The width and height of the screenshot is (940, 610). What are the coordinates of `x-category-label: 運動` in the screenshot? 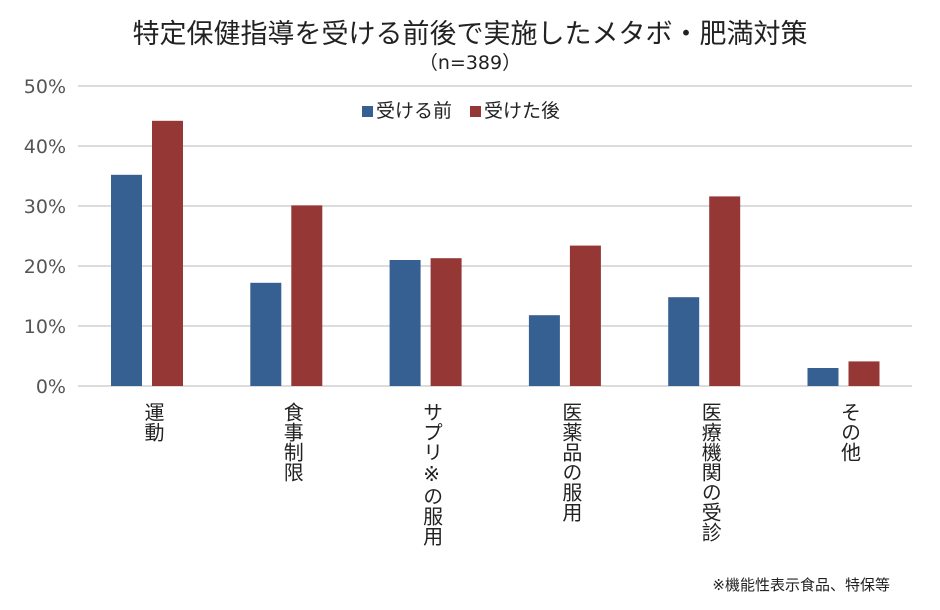 It's located at (153, 422).